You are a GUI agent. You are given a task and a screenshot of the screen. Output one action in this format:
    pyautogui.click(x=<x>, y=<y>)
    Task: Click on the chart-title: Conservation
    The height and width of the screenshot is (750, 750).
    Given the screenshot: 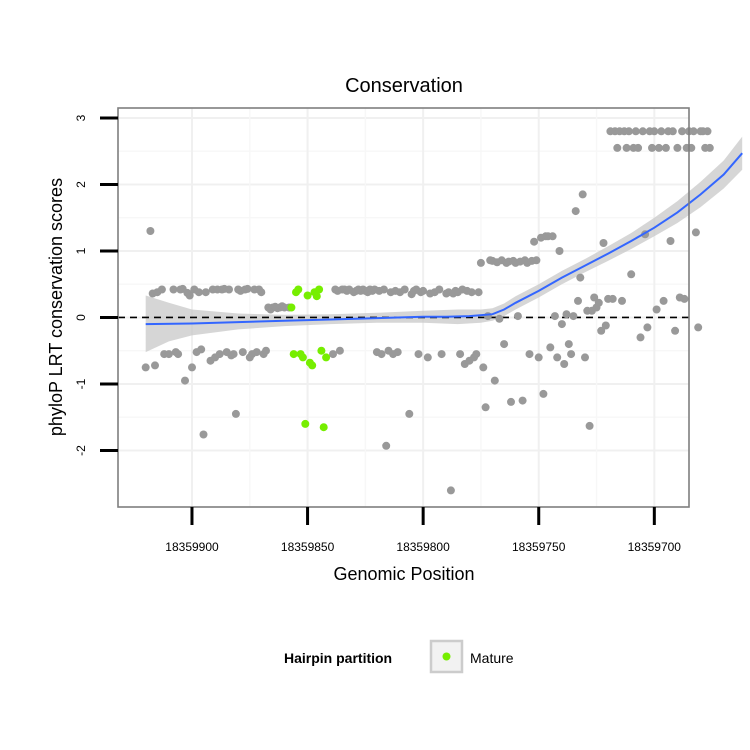 What is the action you would take?
    pyautogui.click(x=404, y=86)
    